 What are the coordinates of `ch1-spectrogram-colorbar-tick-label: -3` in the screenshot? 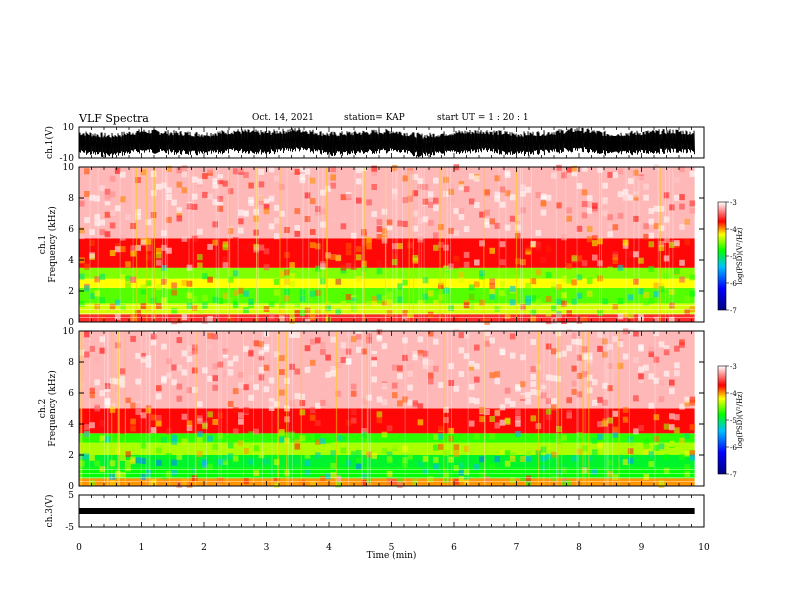 It's located at (733, 203).